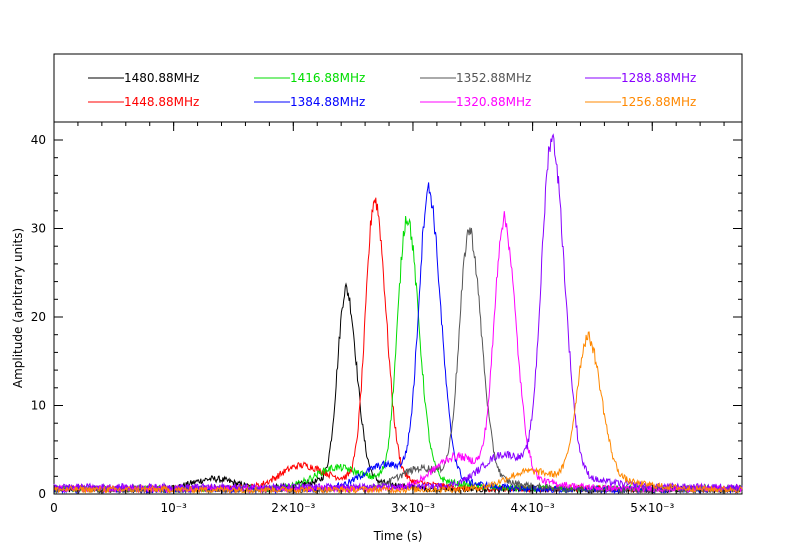 The height and width of the screenshot is (550, 800). I want to click on legend-label: 1416.88MHz, so click(327, 78).